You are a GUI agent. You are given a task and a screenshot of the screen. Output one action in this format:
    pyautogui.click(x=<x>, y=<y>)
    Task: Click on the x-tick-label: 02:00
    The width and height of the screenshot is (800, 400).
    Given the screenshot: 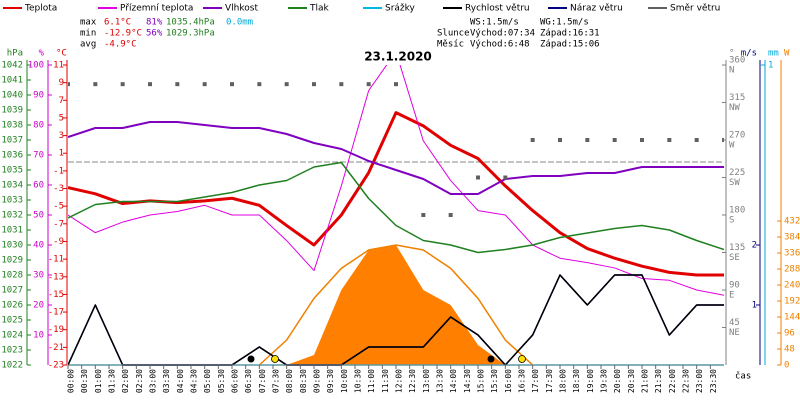 What is the action you would take?
    pyautogui.click(x=125, y=381)
    